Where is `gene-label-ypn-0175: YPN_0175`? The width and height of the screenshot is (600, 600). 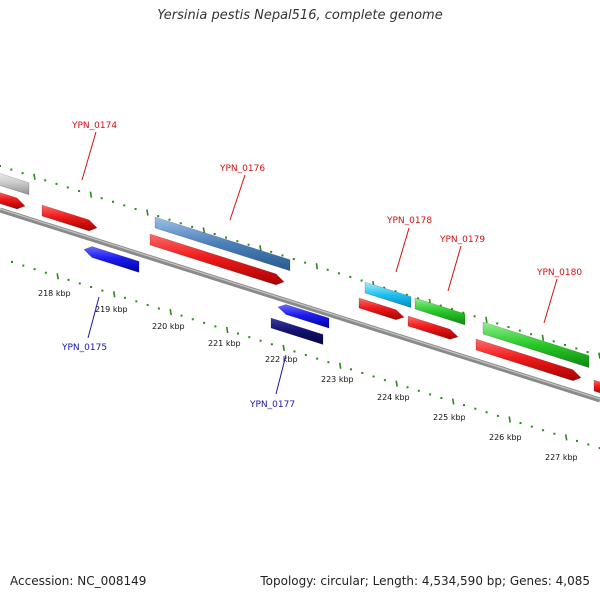
gene-label-ypn-0175: YPN_0175 is located at coordinates (84, 348).